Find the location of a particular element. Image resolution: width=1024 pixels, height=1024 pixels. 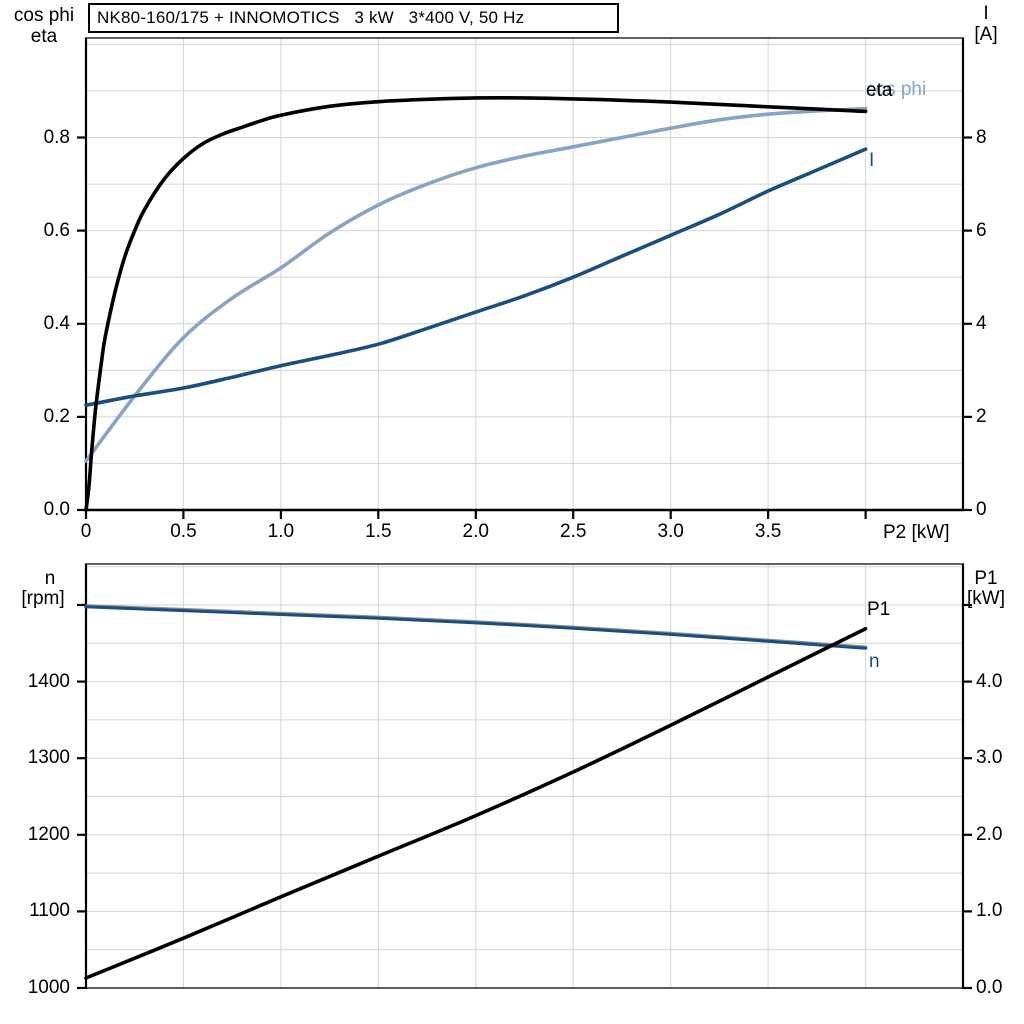

x-tick-label: 0.5 is located at coordinates (183, 531).